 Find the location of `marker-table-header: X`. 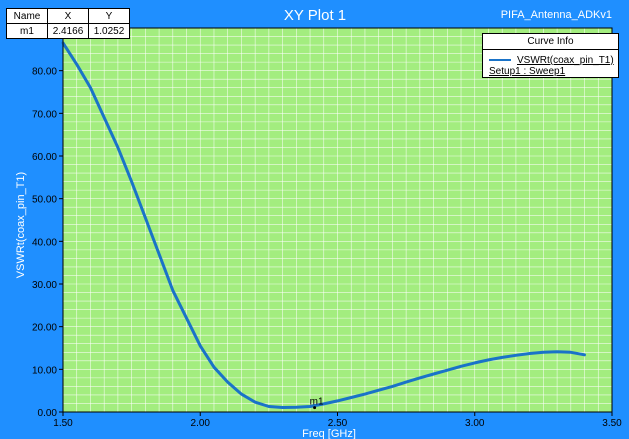

marker-table-header: X is located at coordinates (68, 16).